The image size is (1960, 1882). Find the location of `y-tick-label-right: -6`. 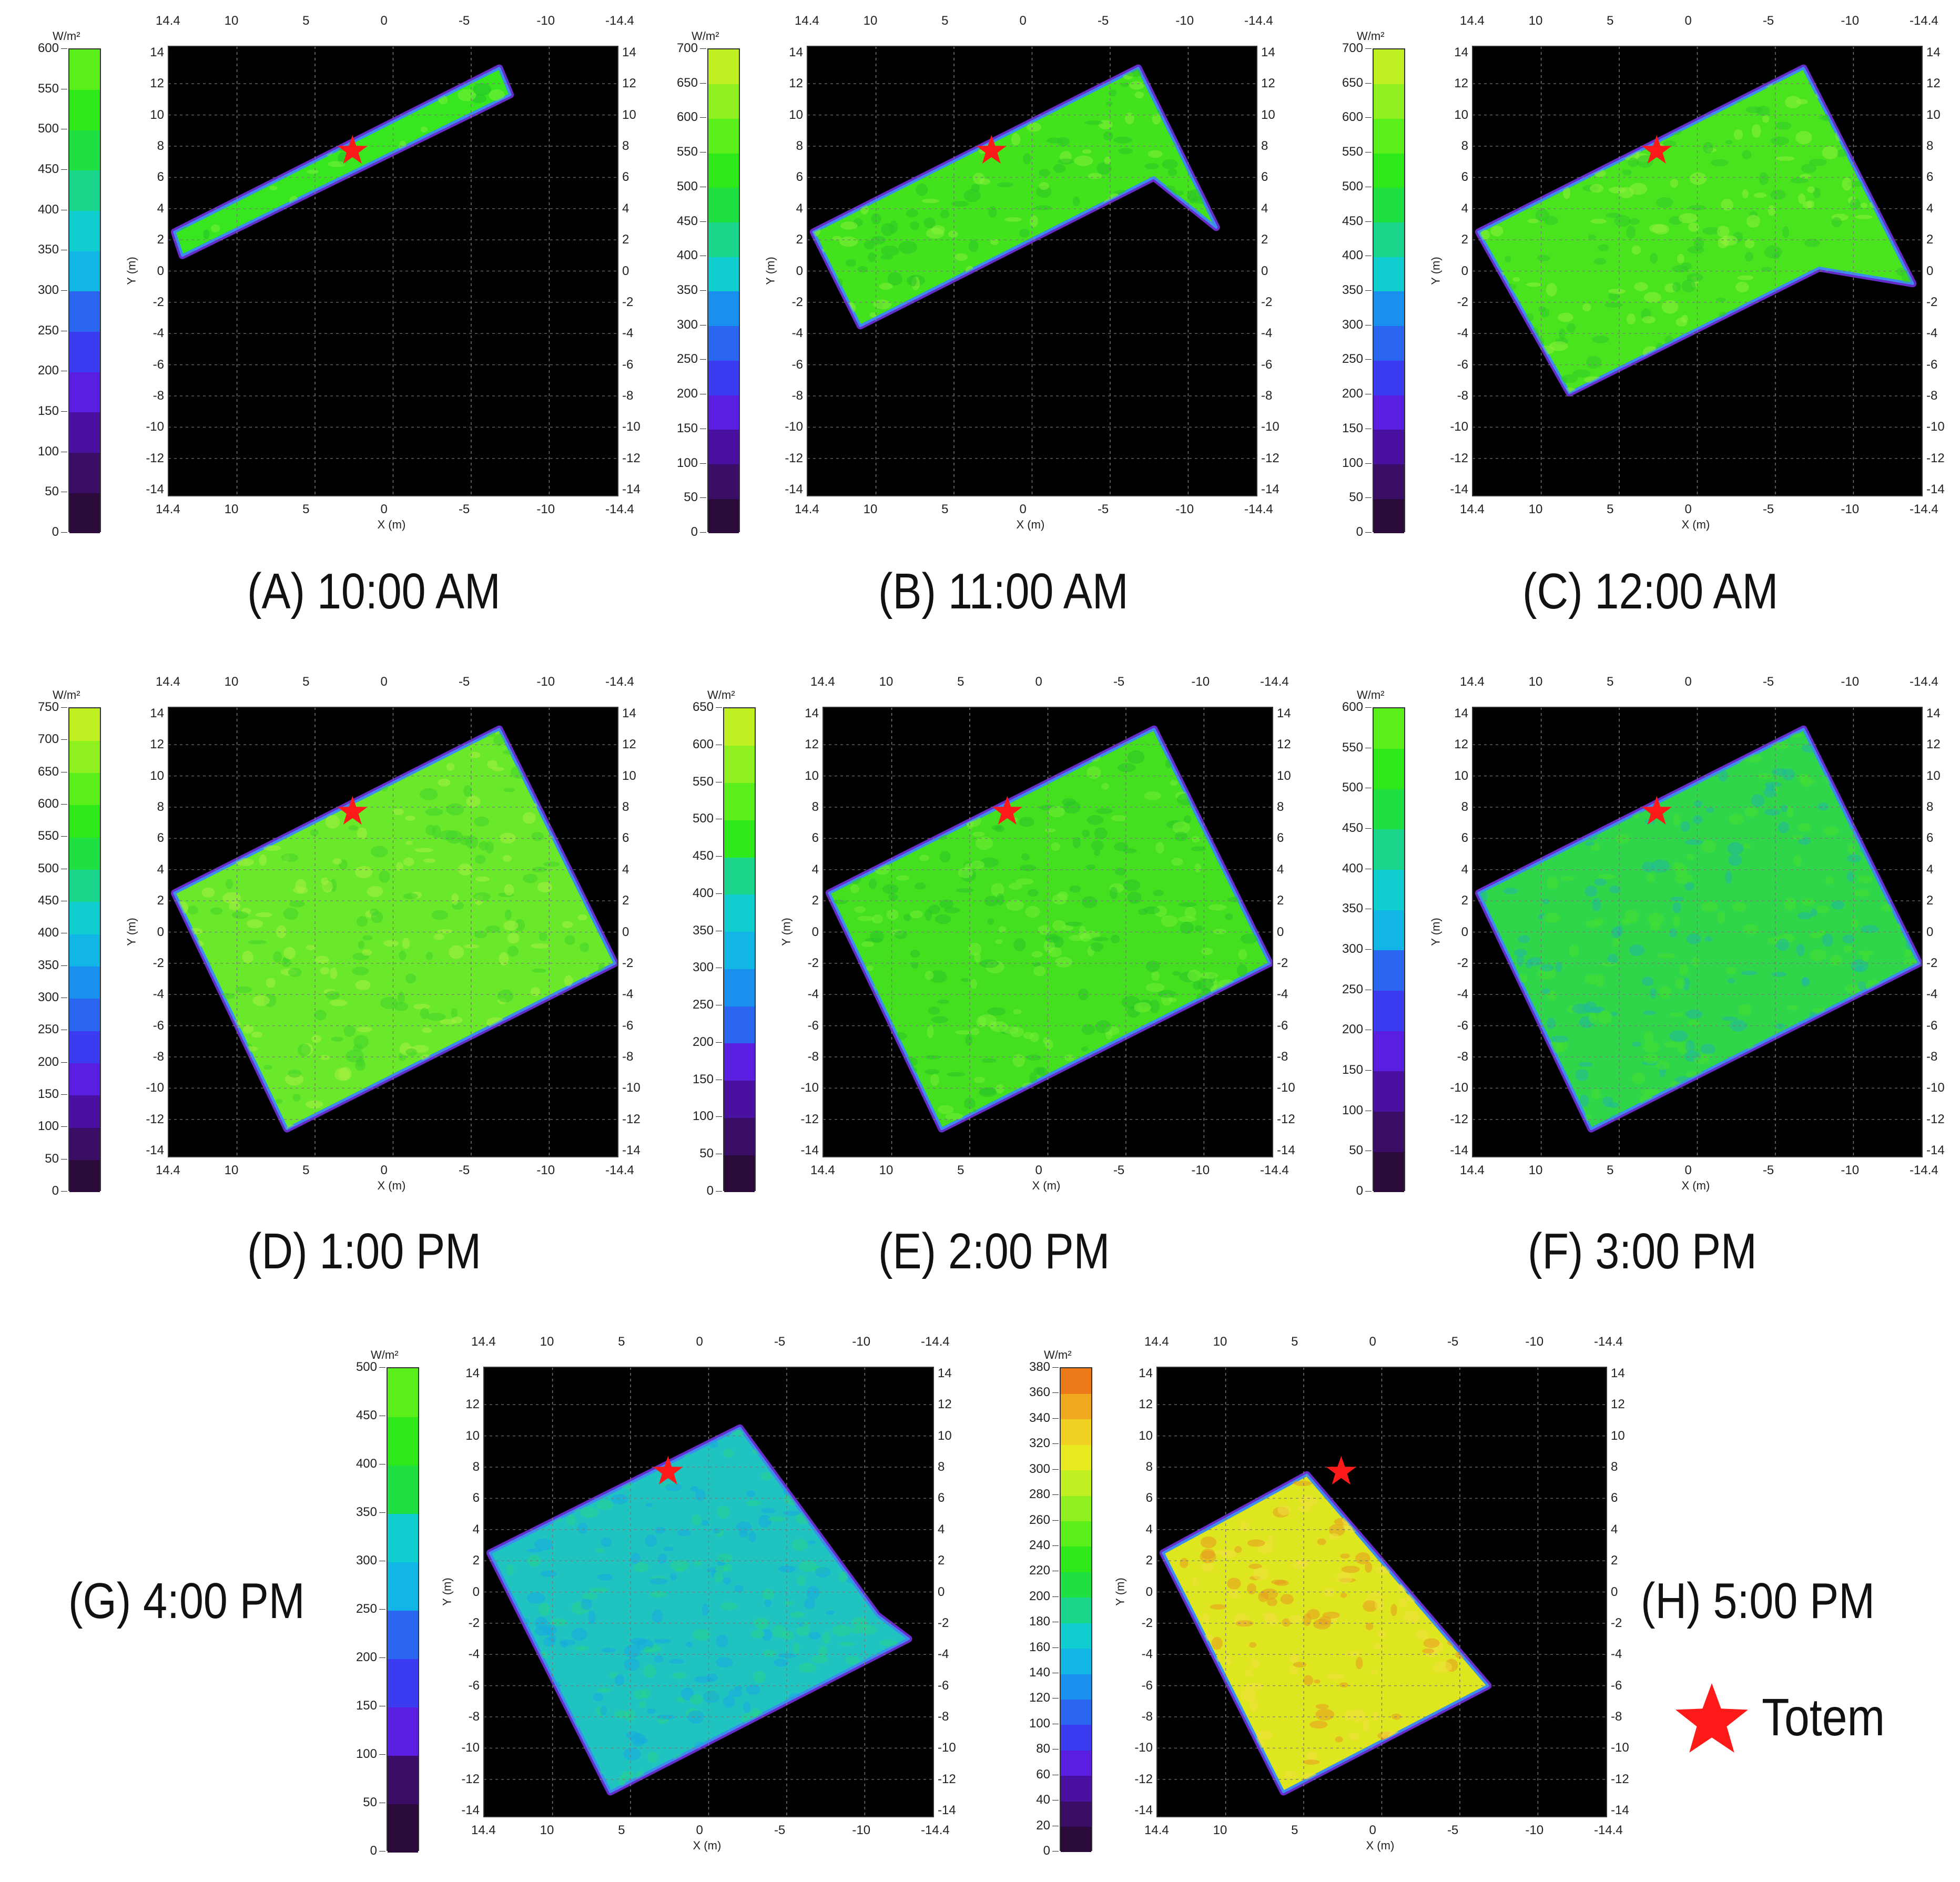

y-tick-label-right: -6 is located at coordinates (1283, 1025).